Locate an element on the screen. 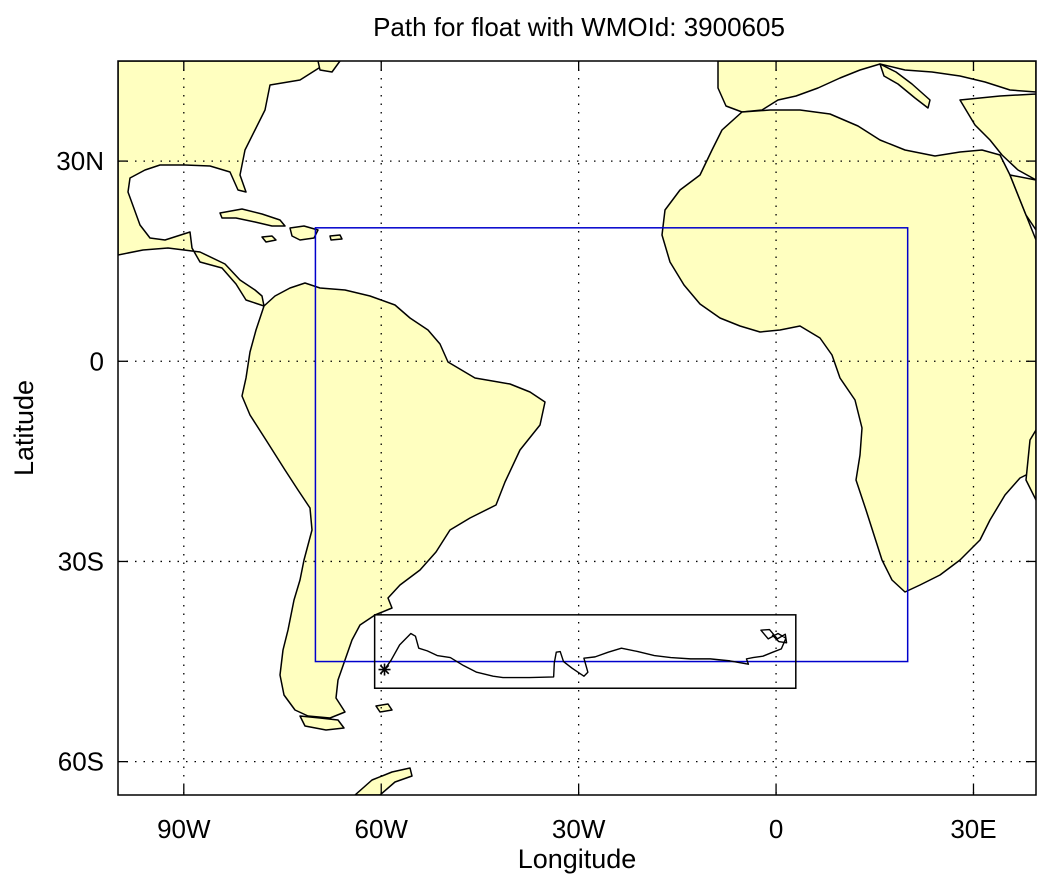 Image resolution: width=1054 pixels, height=881 pixels. antarctic-peninsula-landmass is located at coordinates (383, 781).